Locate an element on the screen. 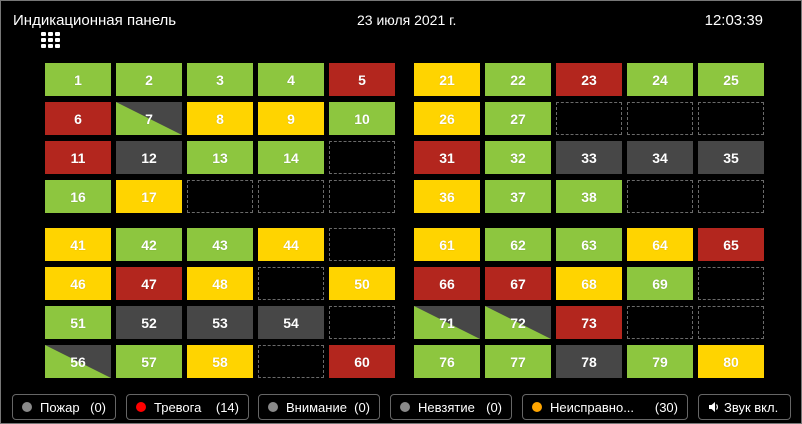 This screenshot has height=424, width=802. sound-label: Звук вкл. is located at coordinates (751, 407).